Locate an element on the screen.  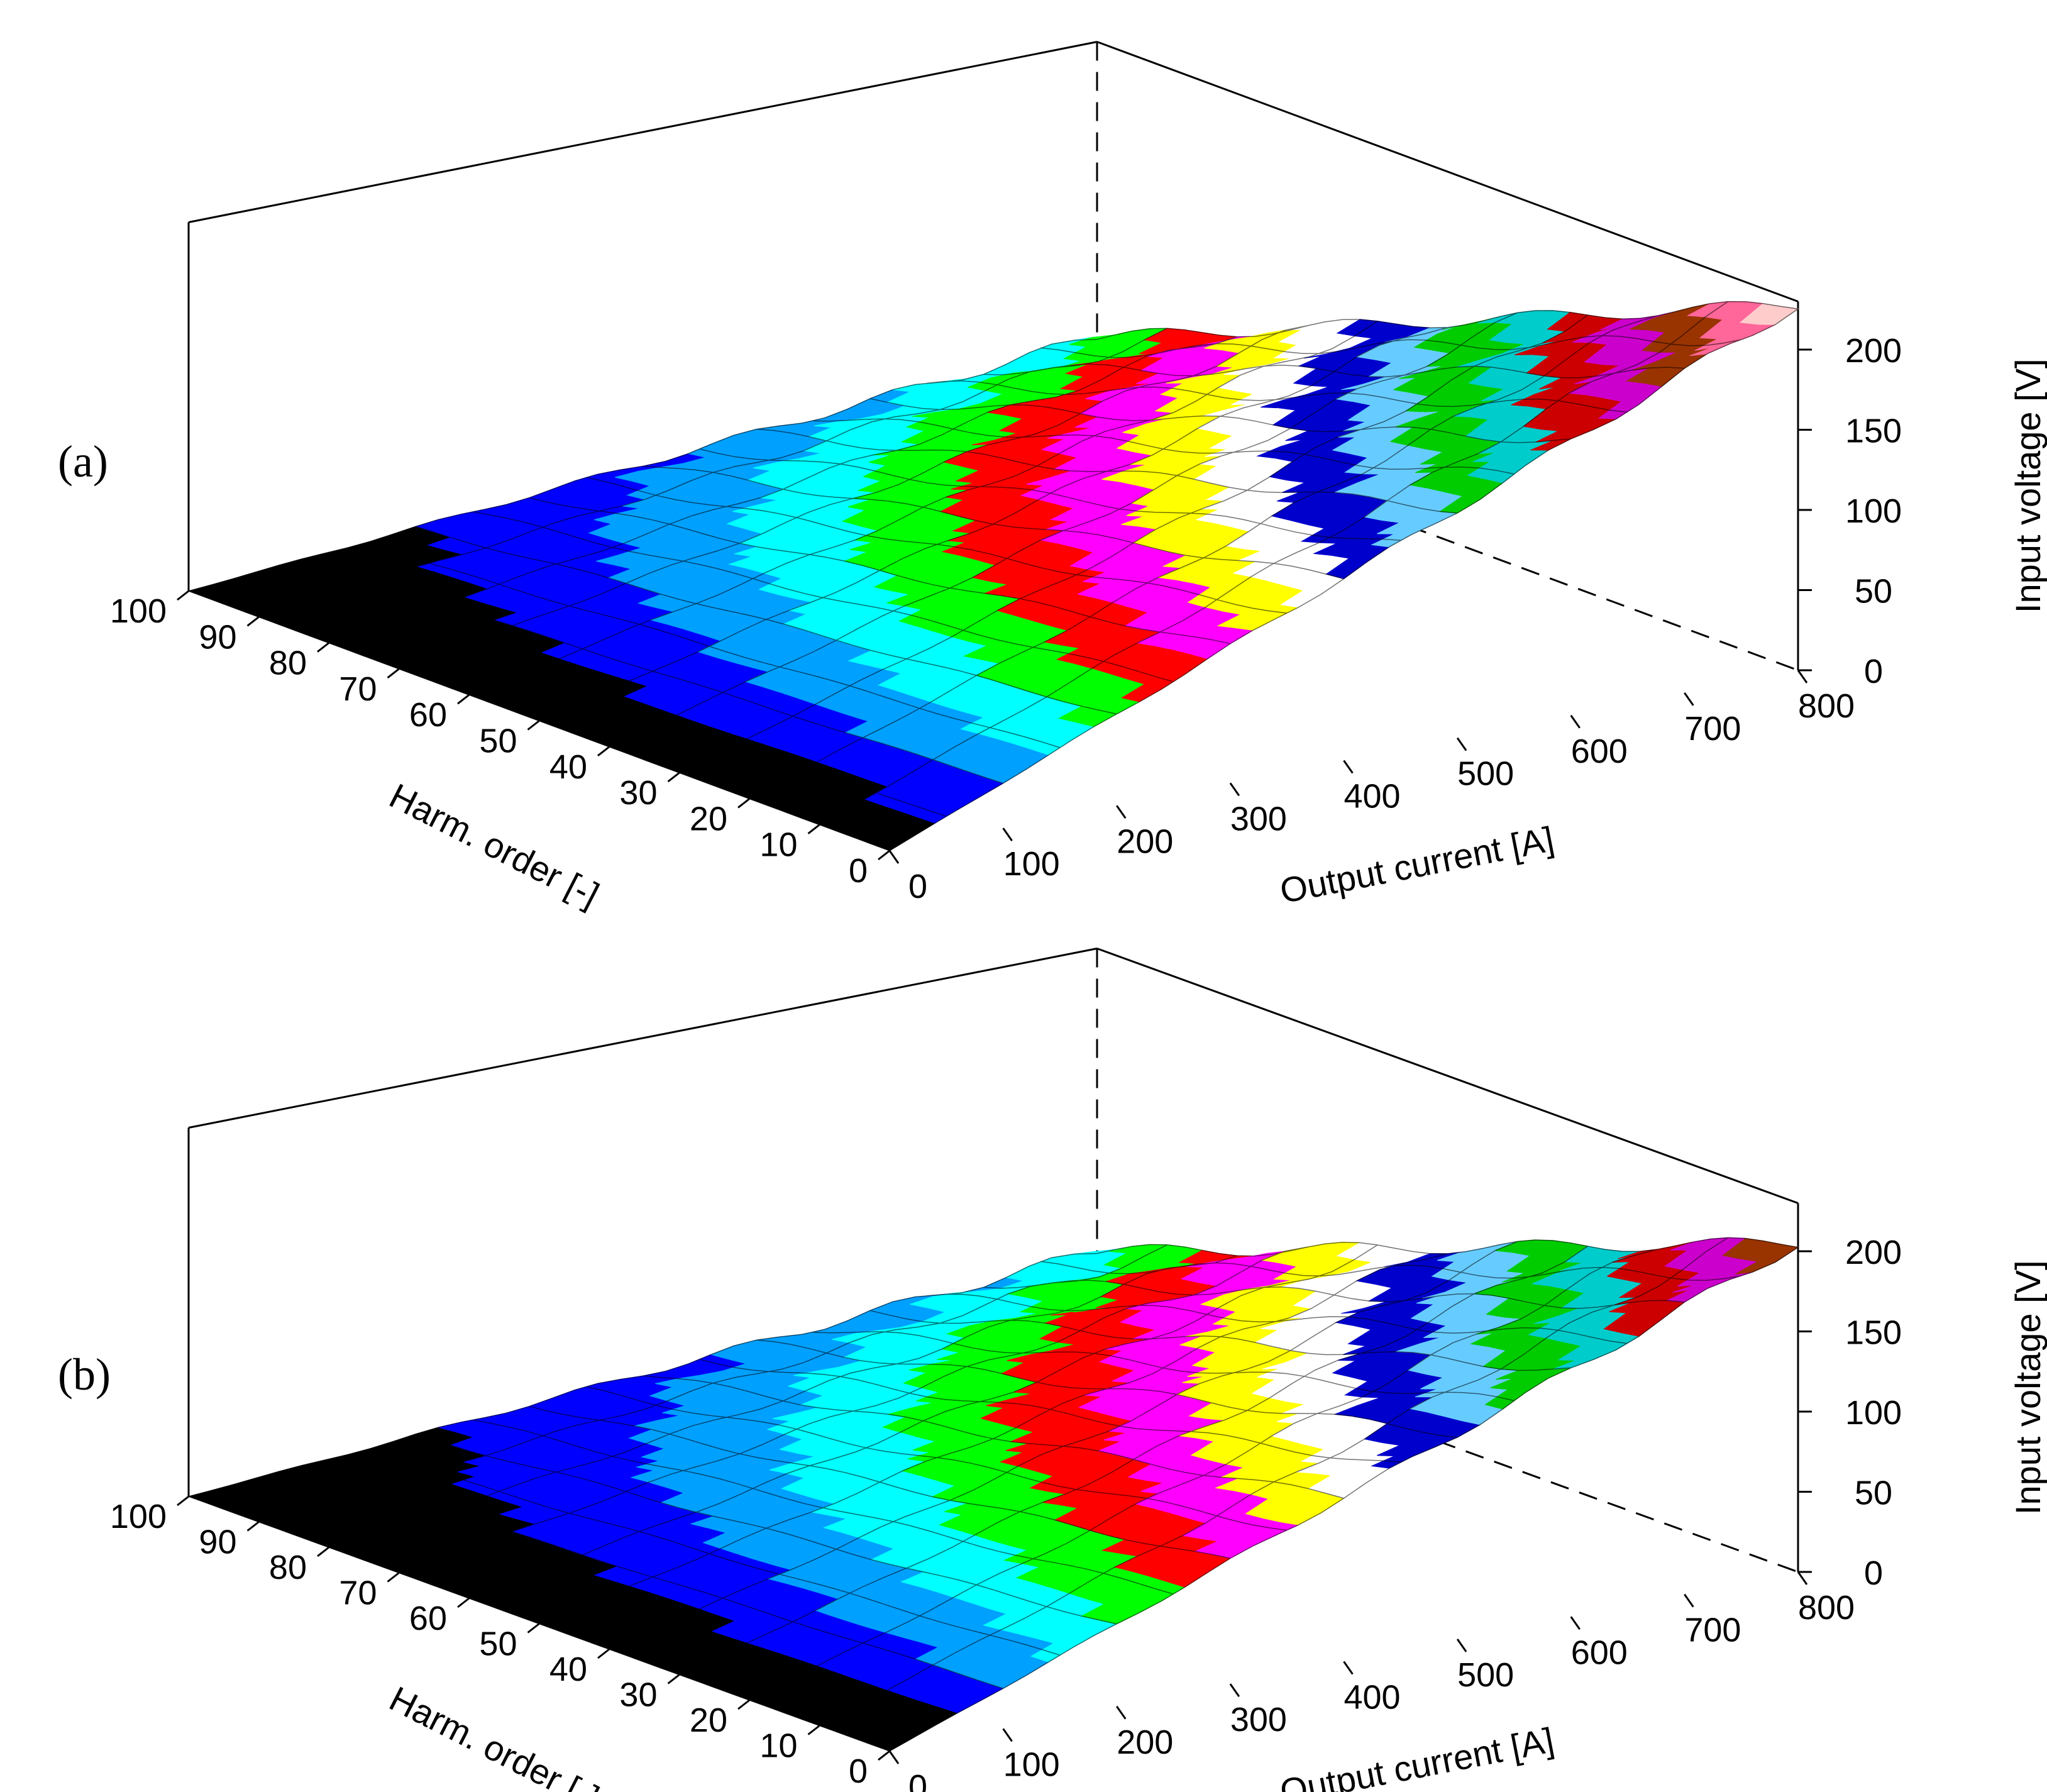
x-tick-label: 200 is located at coordinates (1145, 841).